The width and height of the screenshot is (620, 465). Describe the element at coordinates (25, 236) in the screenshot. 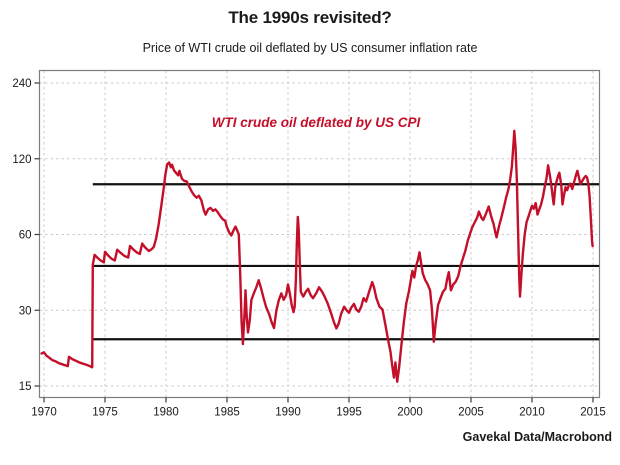

I see `svg-text: 60` at that location.